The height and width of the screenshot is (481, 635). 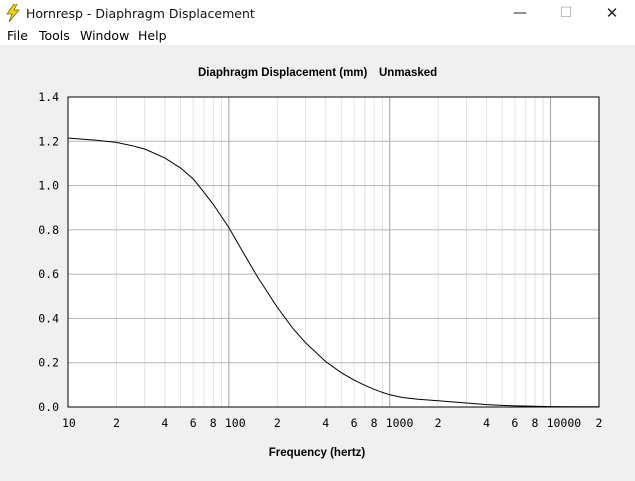 What do you see at coordinates (54, 35) in the screenshot?
I see `menu-tools: Tools` at bounding box center [54, 35].